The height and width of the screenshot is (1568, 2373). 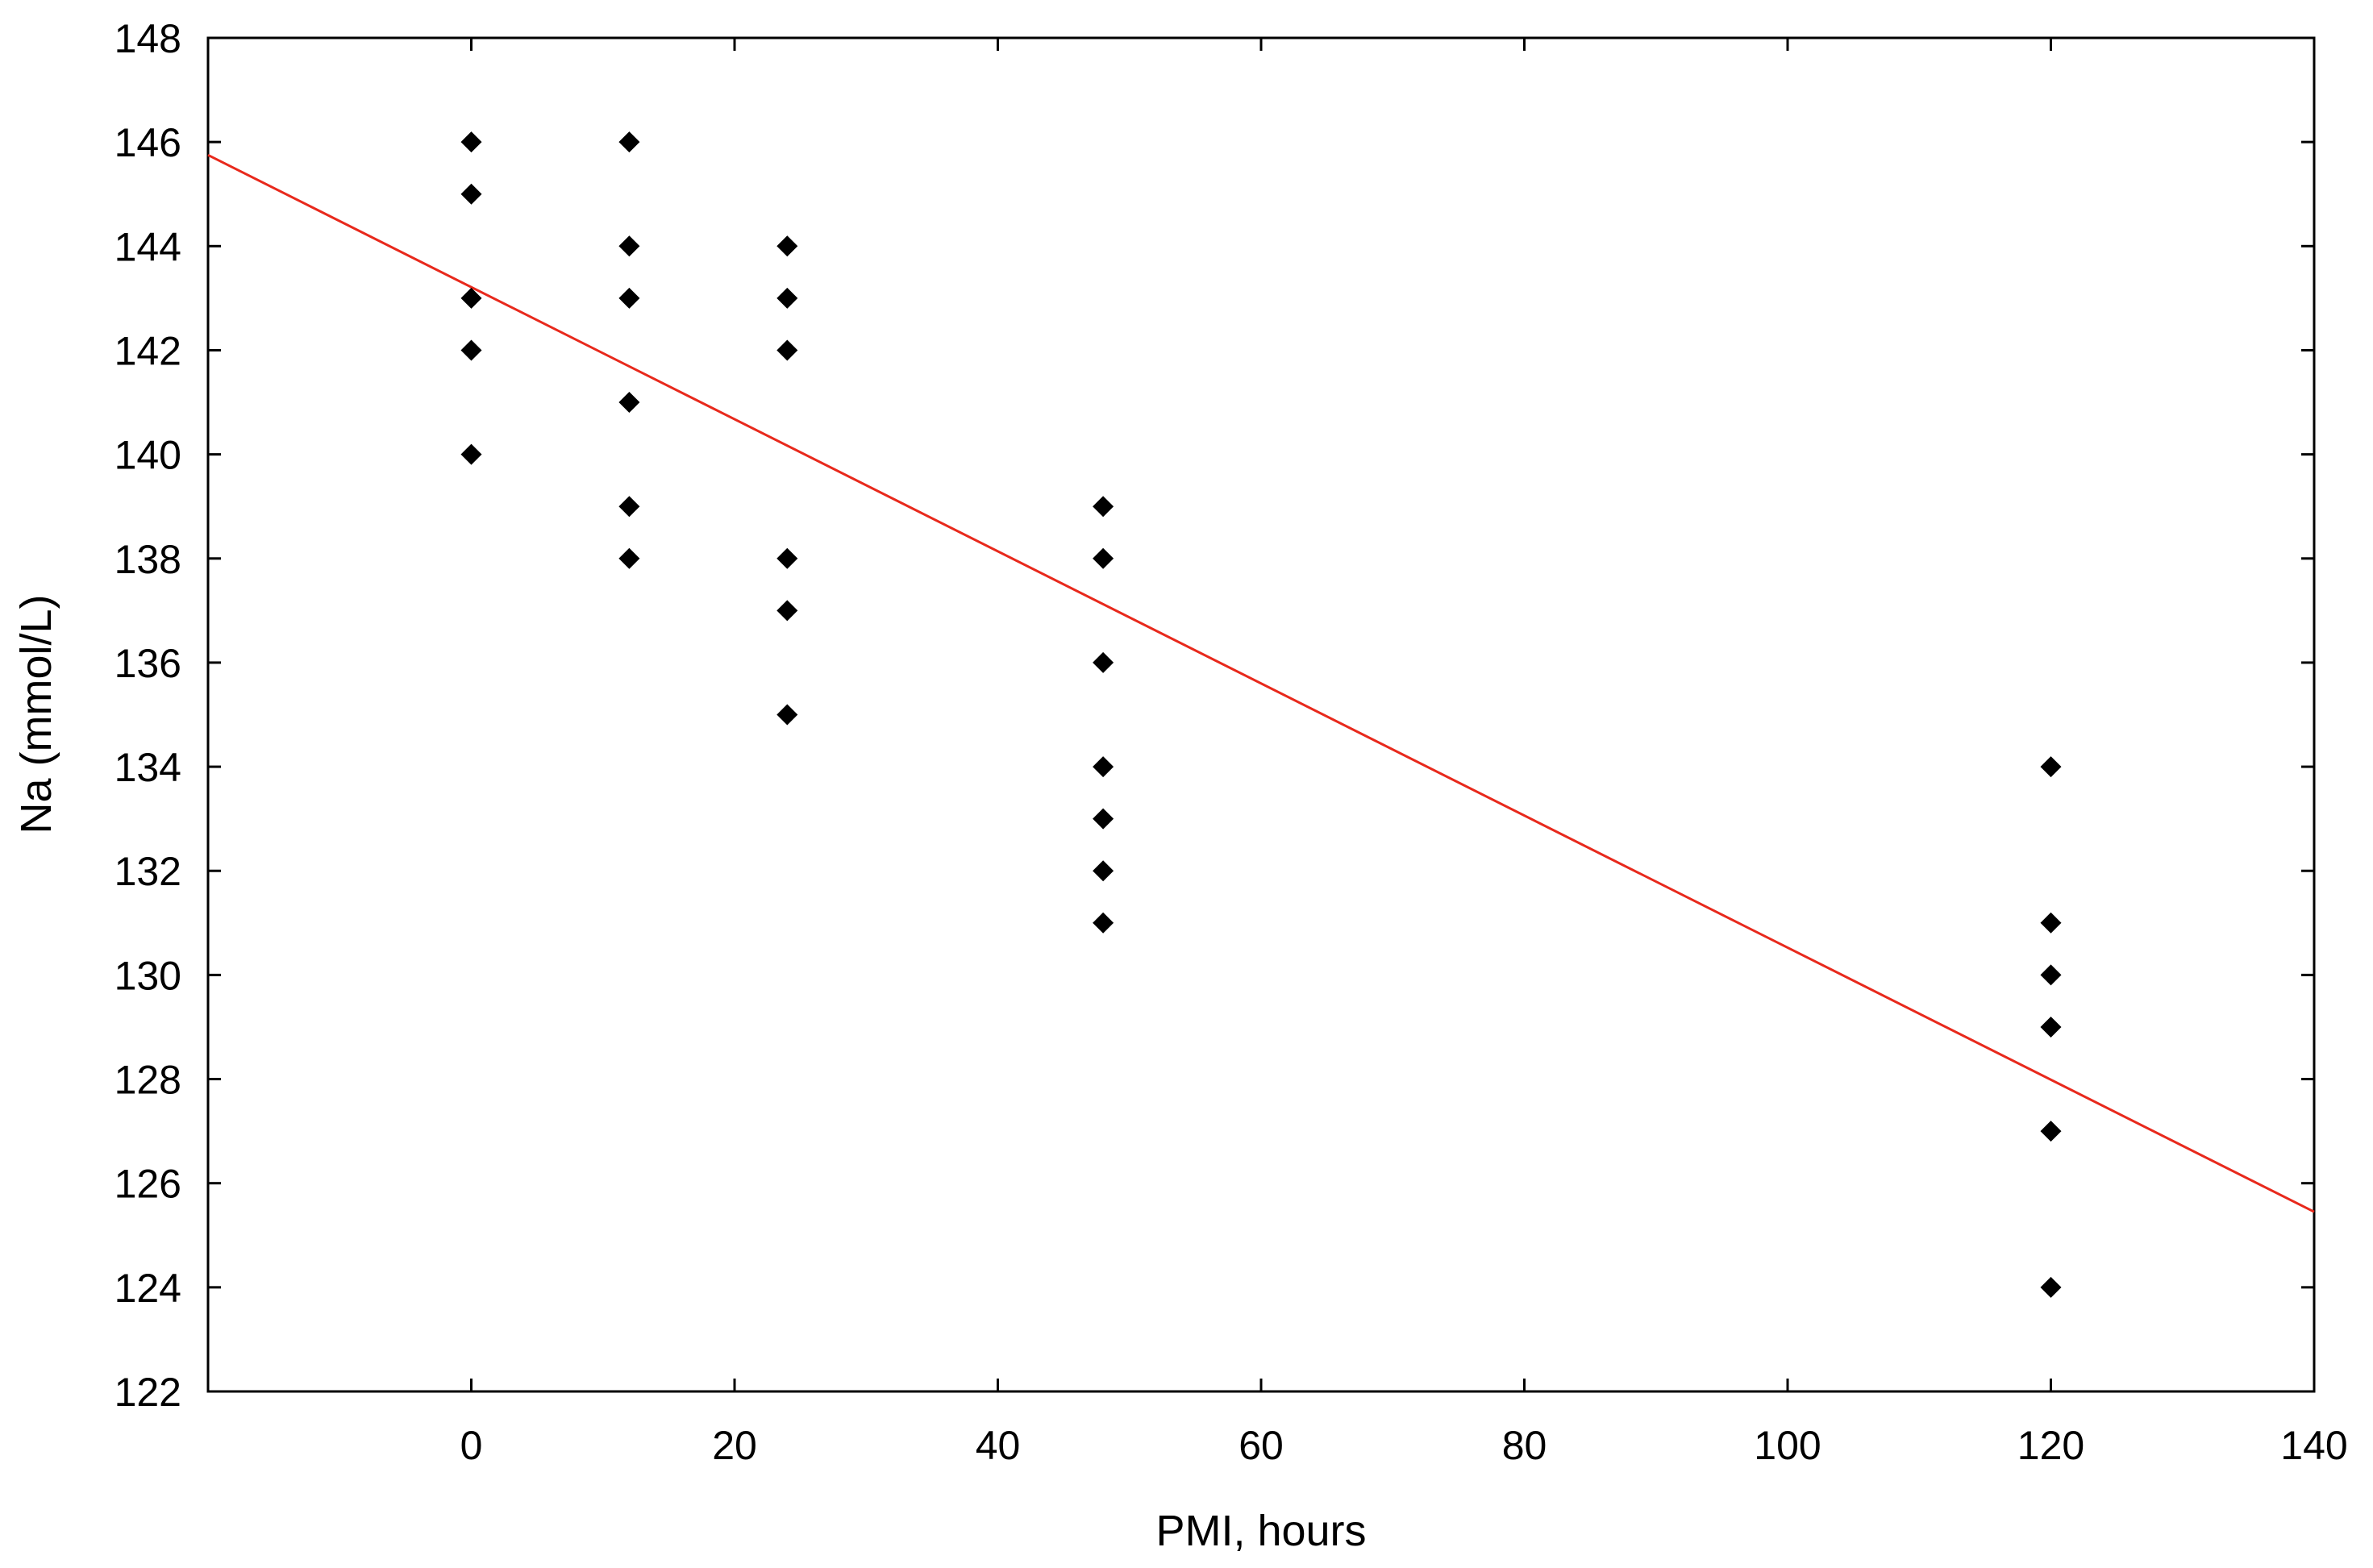 I want to click on y-tick-label: 132, so click(x=147, y=871).